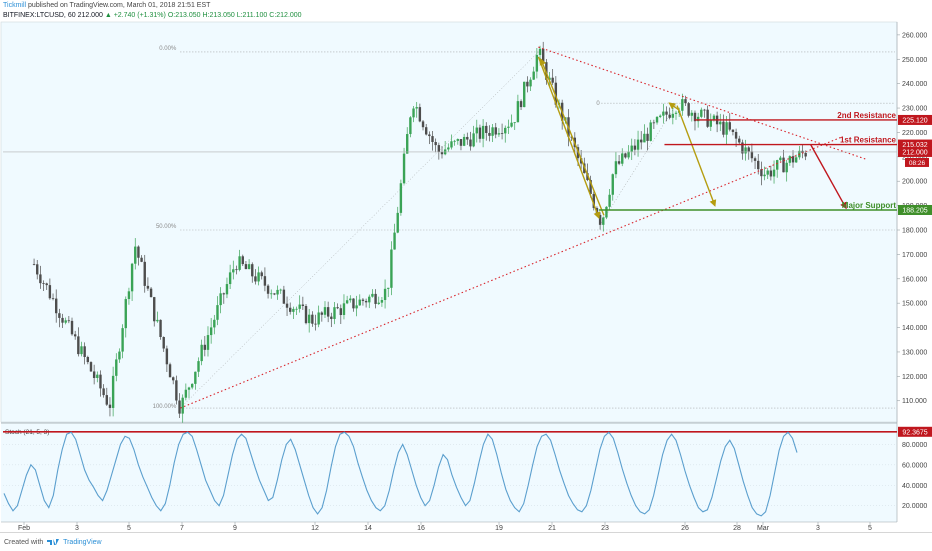 The image size is (932, 551). Describe the element at coordinates (166, 227) in the screenshot. I see `fib-level-label: 50.00%` at that location.